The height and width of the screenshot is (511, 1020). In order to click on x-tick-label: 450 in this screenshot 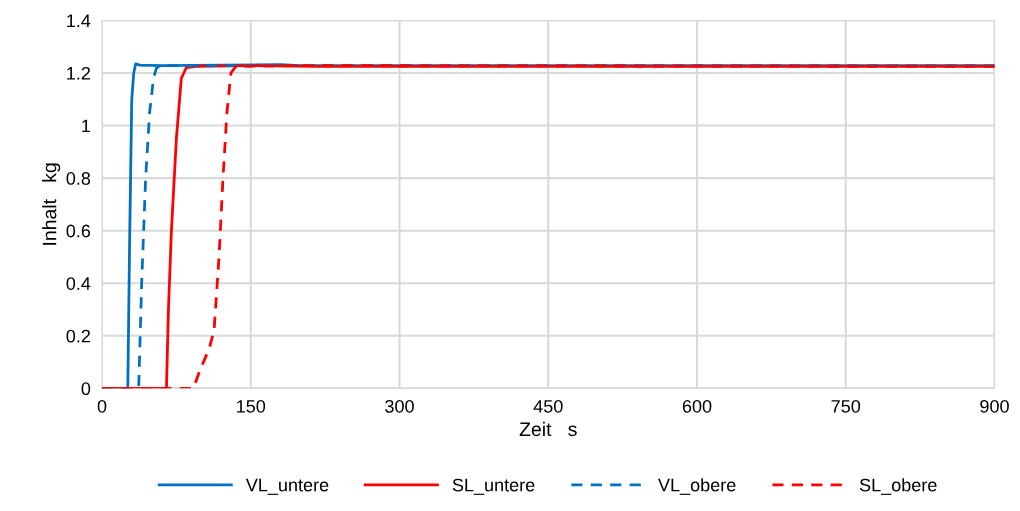, I will do `click(548, 406)`.